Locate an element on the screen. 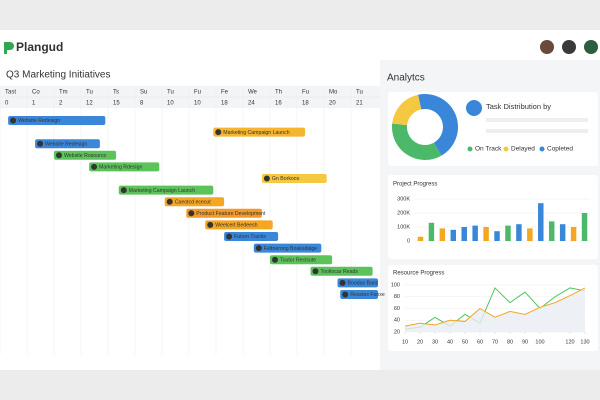 The height and width of the screenshot is (400, 600). legend-label: Copleted is located at coordinates (560, 149).